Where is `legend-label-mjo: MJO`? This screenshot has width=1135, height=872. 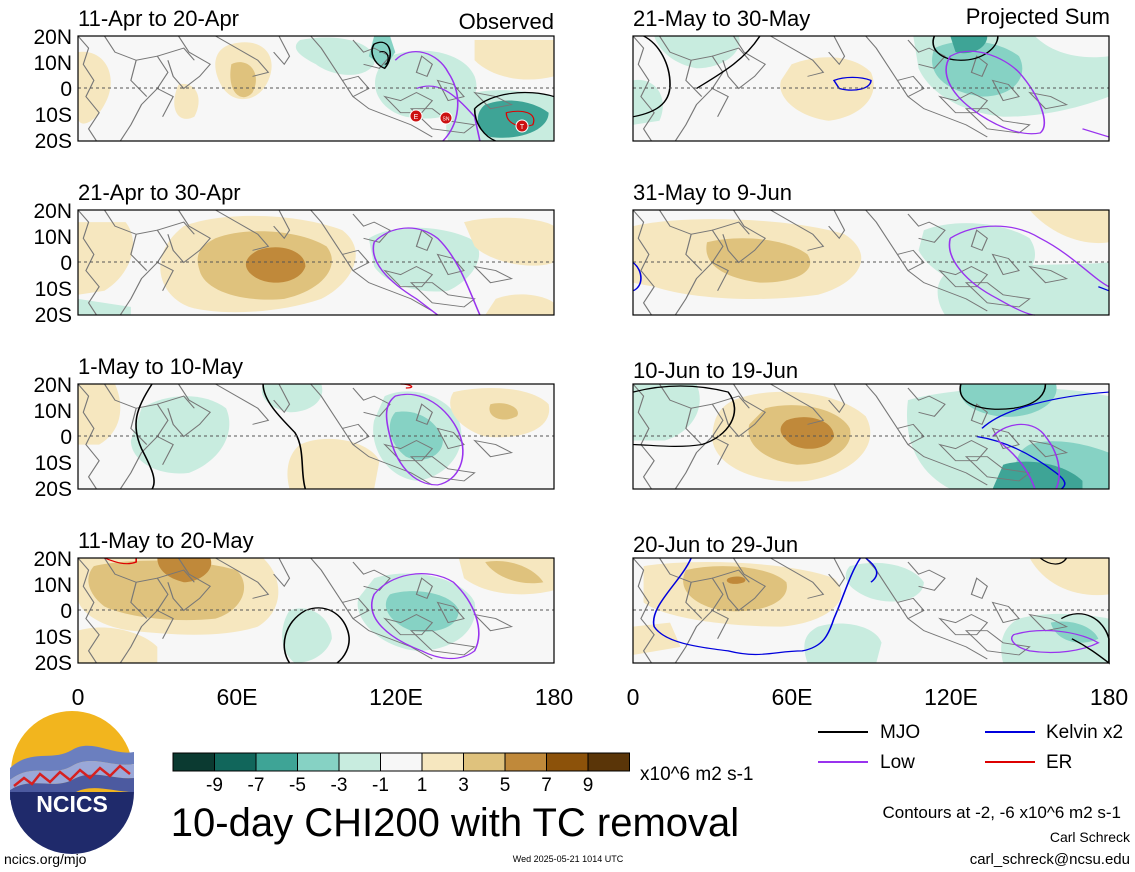
legend-label-mjo: MJO is located at coordinates (900, 732).